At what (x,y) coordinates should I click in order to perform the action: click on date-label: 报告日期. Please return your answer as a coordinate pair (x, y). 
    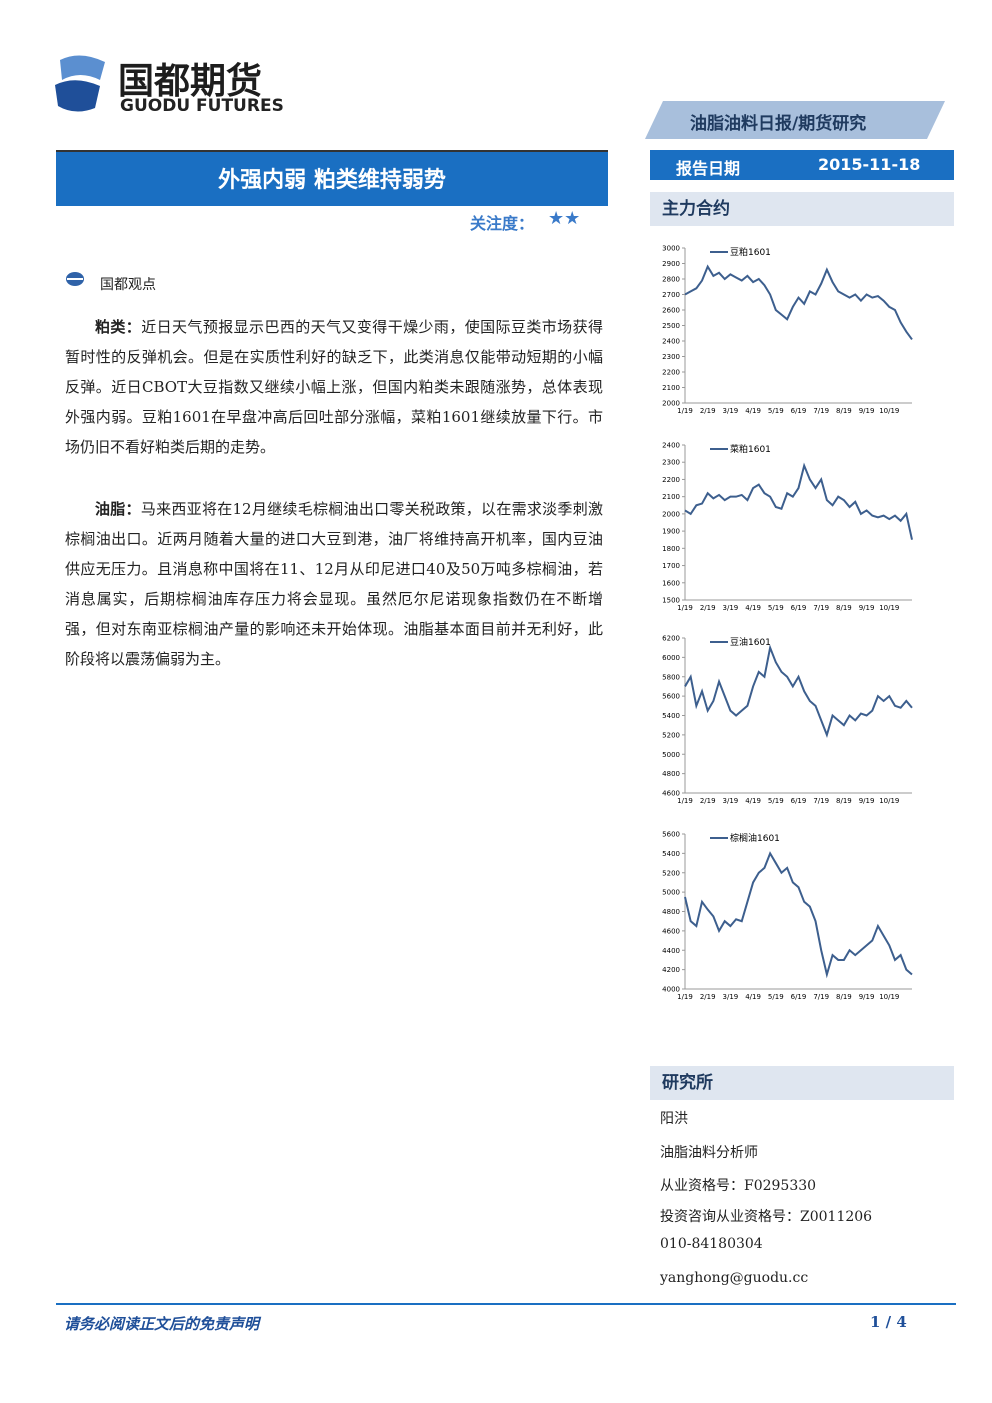
    Looking at the image, I should click on (708, 168).